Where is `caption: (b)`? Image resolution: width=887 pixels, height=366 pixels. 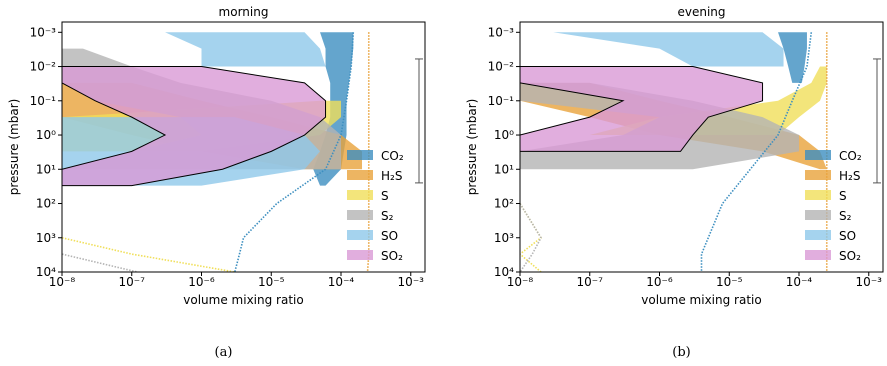 caption: (b) is located at coordinates (681, 352).